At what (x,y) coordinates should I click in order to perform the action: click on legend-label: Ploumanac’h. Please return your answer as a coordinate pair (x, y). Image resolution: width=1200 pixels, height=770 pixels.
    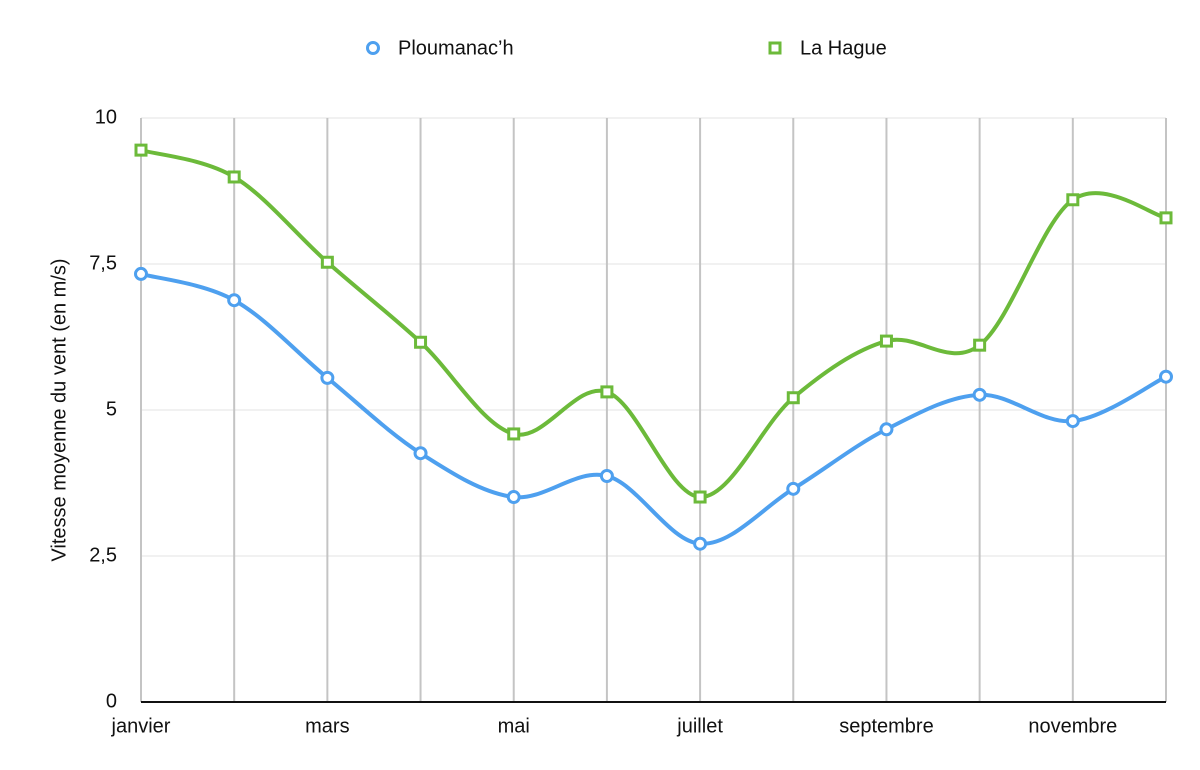
    Looking at the image, I should click on (456, 48).